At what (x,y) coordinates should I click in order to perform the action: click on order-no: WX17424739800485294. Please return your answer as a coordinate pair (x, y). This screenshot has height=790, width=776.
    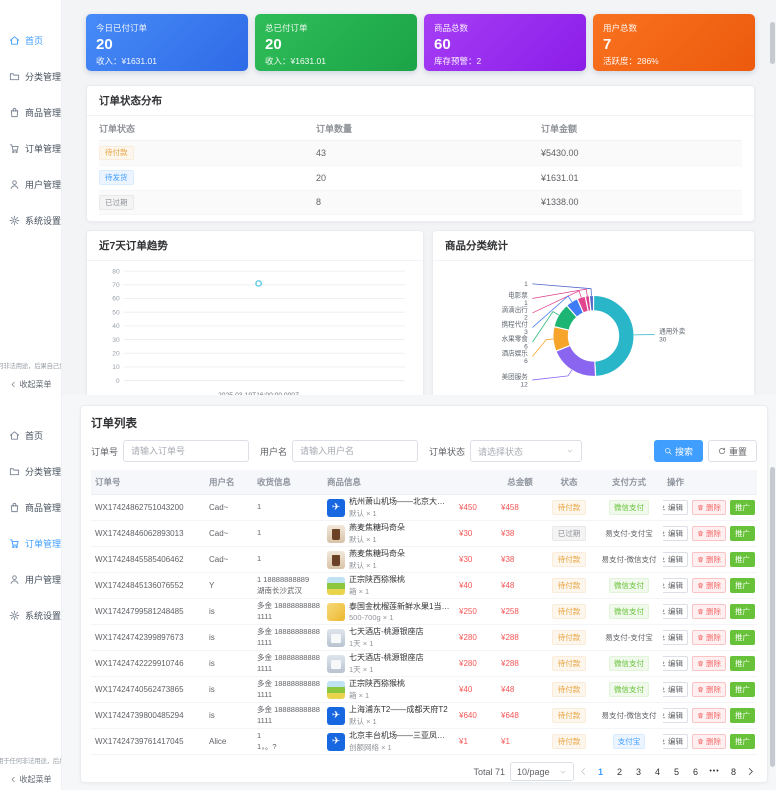
    Looking at the image, I should click on (139, 715).